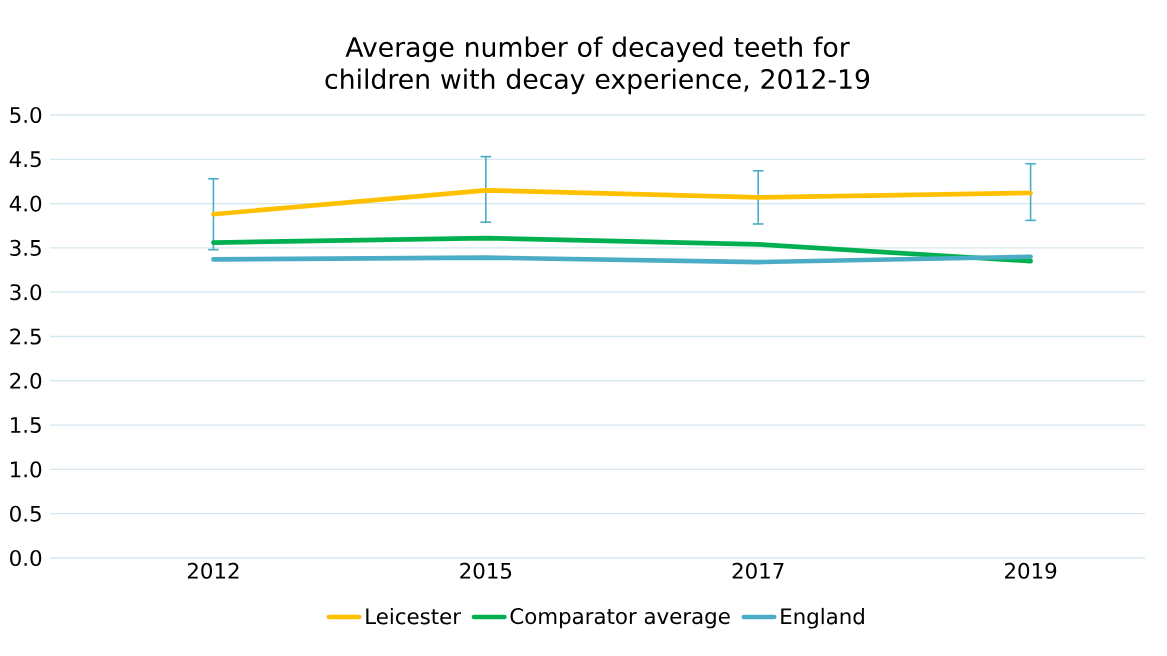 The image size is (1167, 656). I want to click on y-tick-label: 3.5, so click(25, 247).